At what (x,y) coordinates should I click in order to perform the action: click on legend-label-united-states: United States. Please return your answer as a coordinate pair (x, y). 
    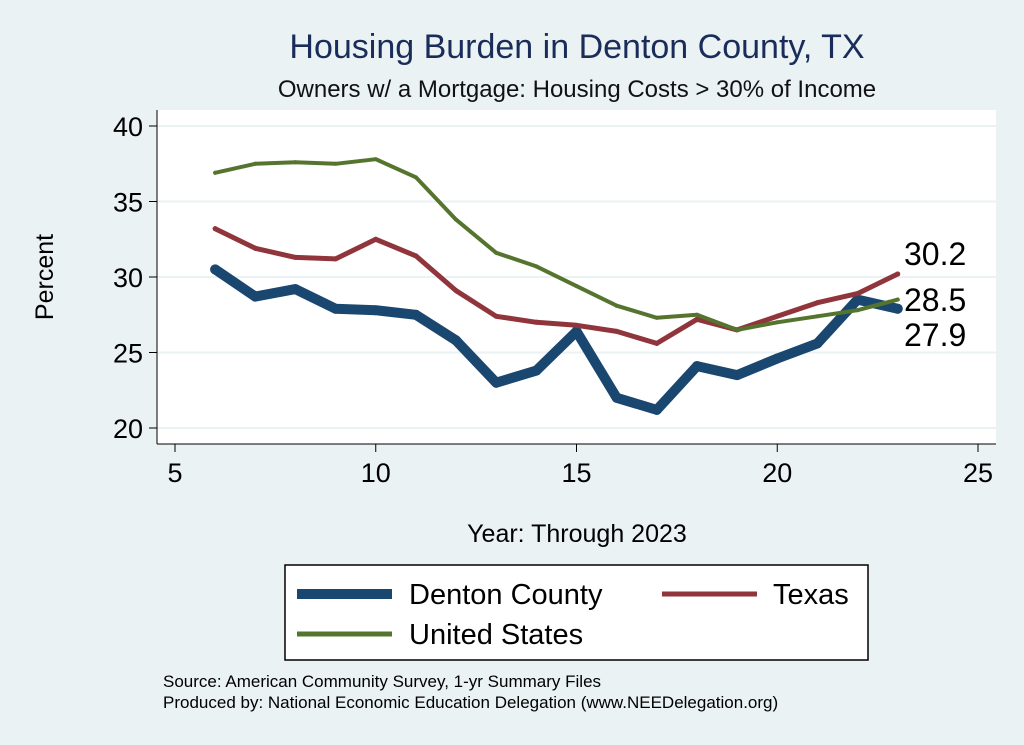
    Looking at the image, I should click on (496, 635).